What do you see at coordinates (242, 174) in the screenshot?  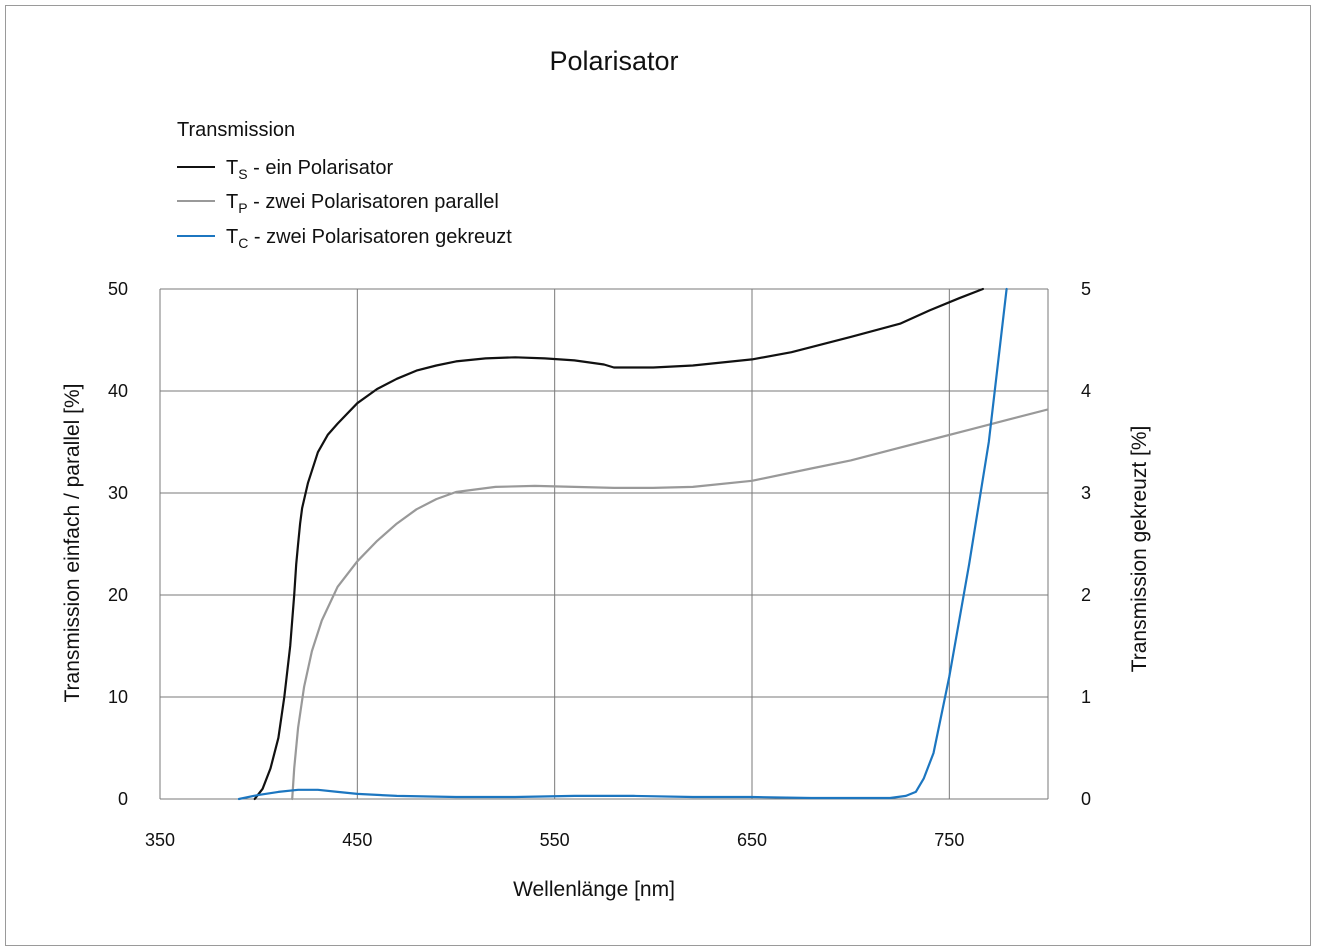 I see `legend-label-ts-sub: S` at bounding box center [242, 174].